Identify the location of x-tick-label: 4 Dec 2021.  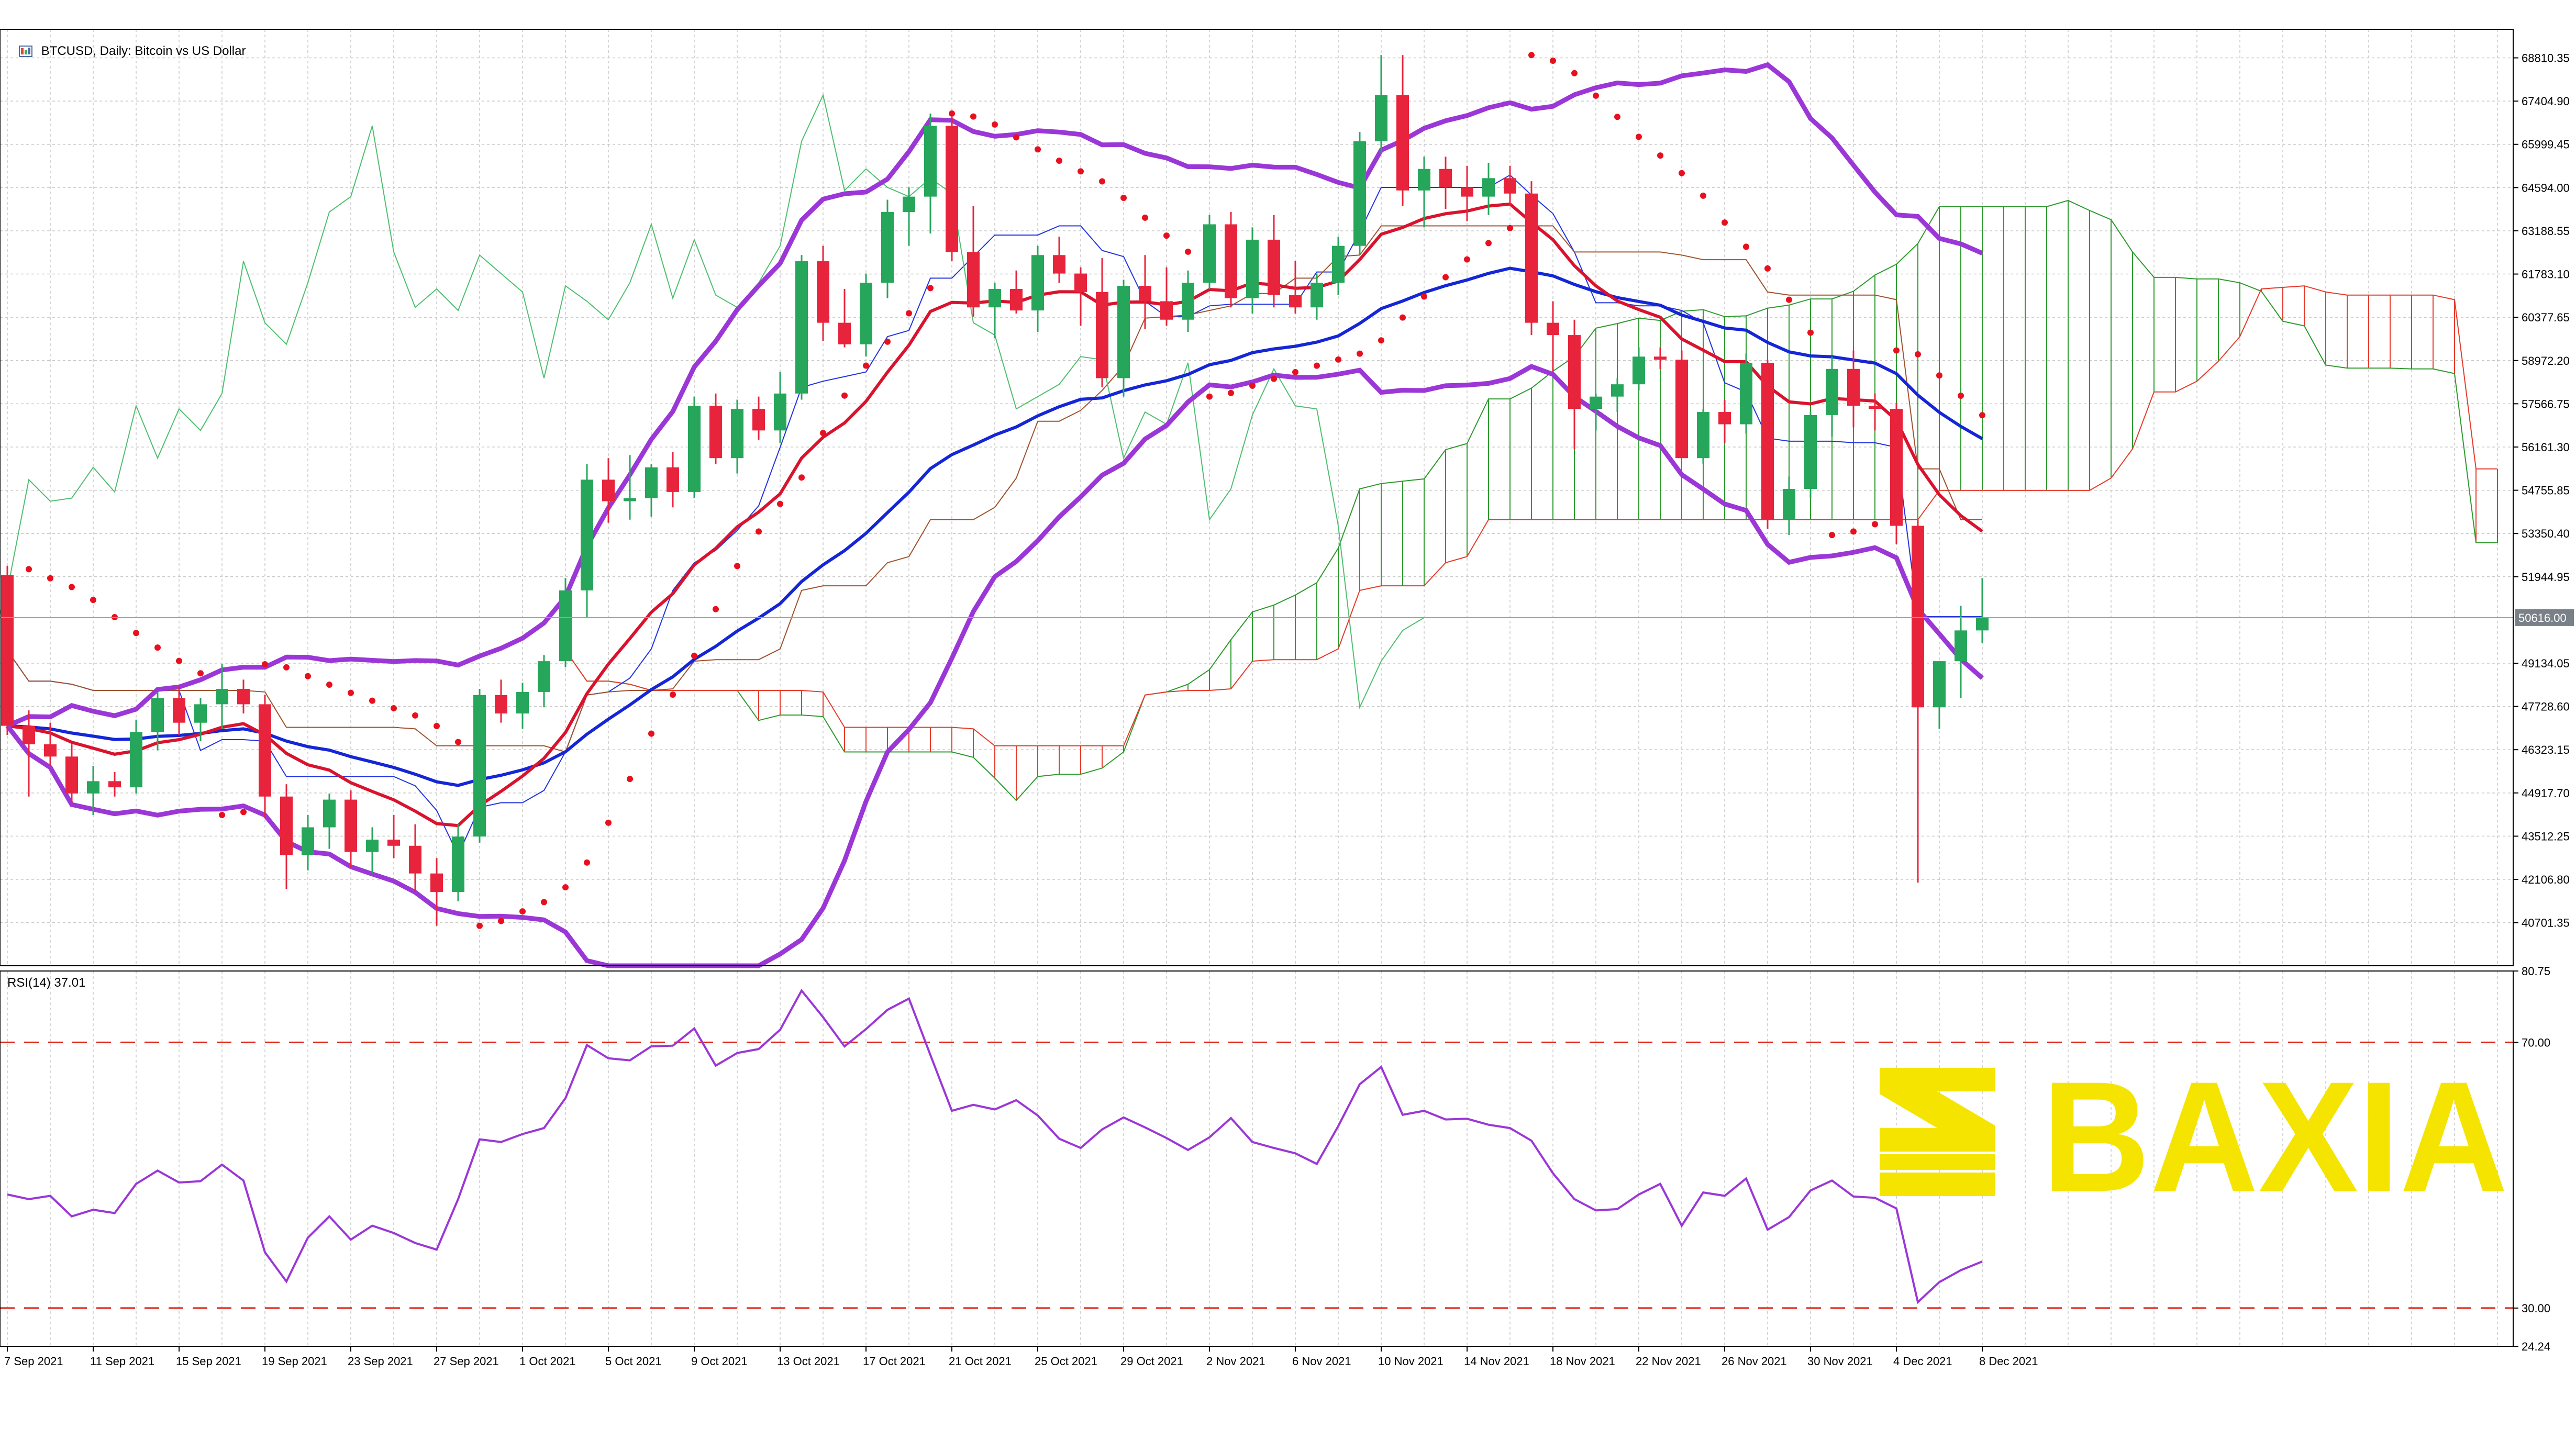
(1922, 1362).